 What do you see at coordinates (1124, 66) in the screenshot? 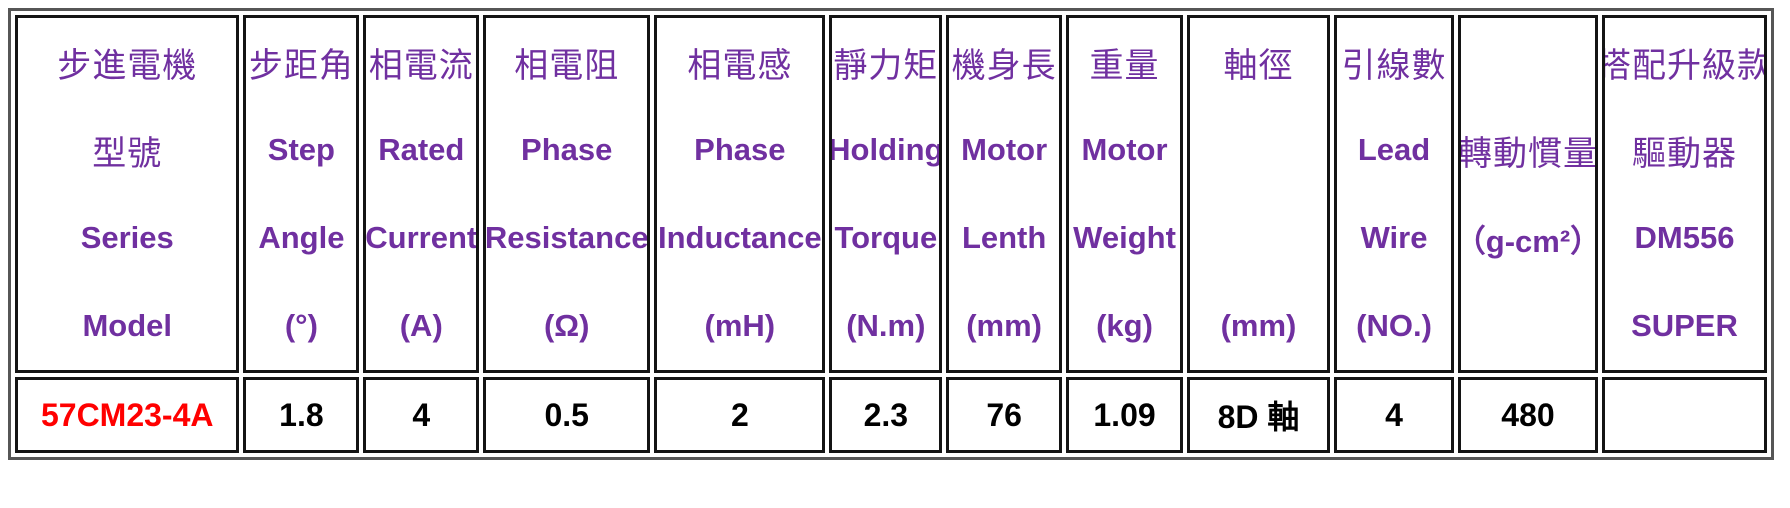
I see `header-line-motor-weight-0: 重量` at bounding box center [1124, 66].